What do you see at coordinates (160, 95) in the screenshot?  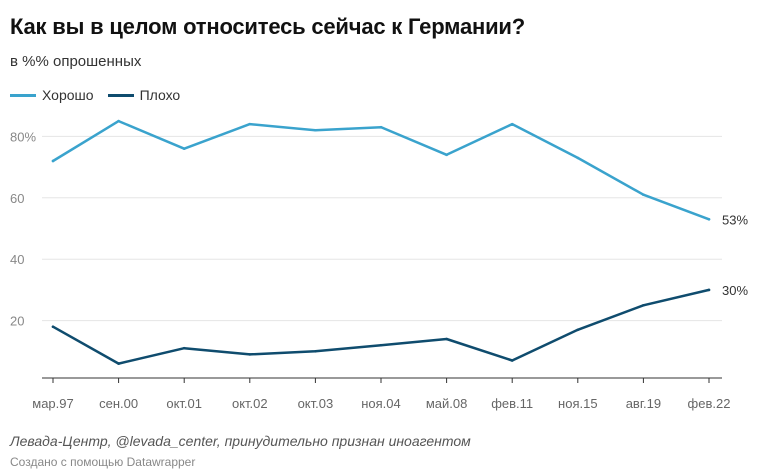 I see `legend-label-bad: Плохо` at bounding box center [160, 95].